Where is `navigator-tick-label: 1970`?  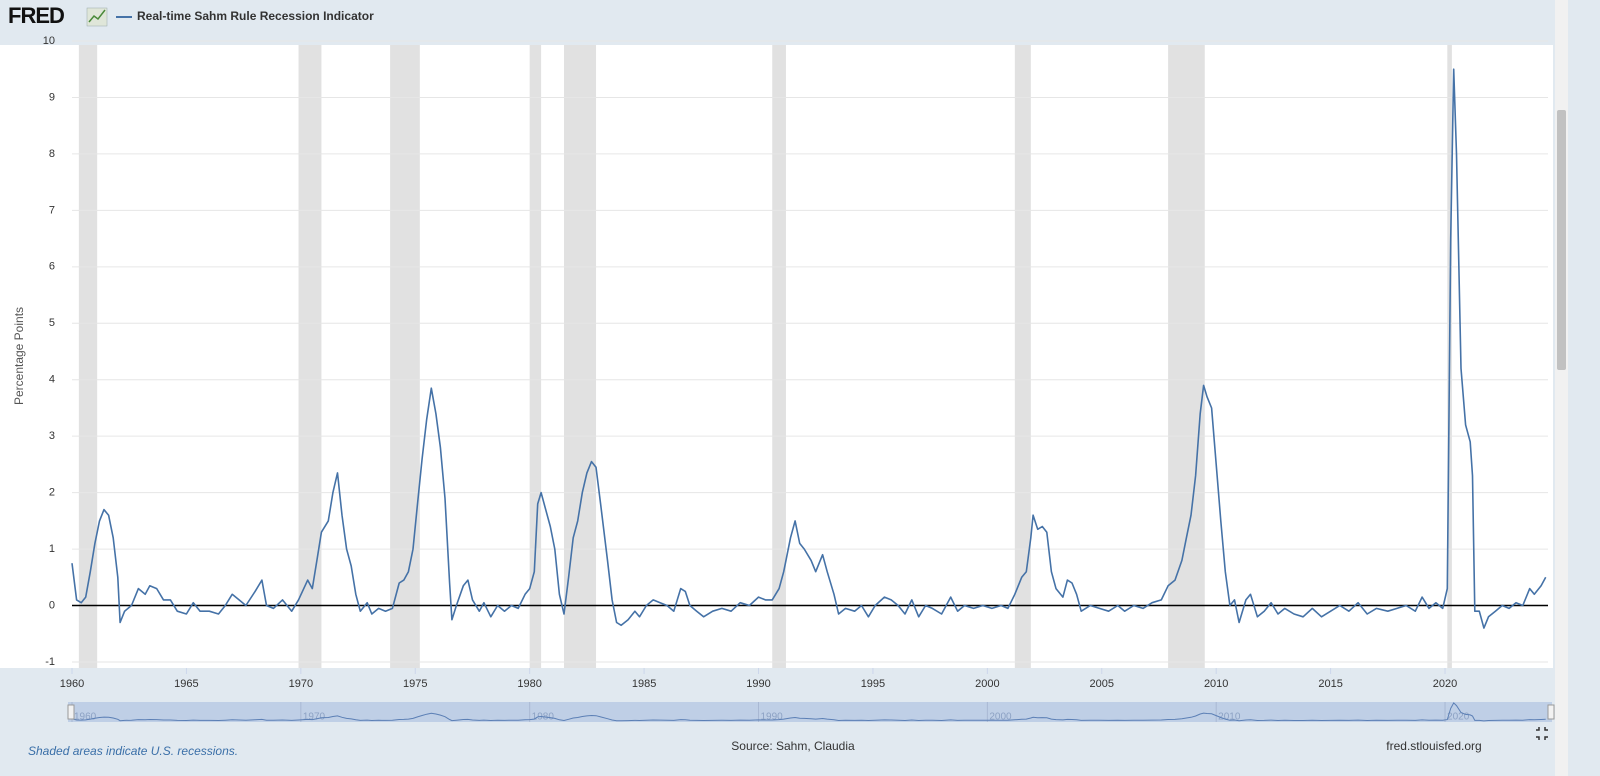 navigator-tick-label: 1970 is located at coordinates (314, 717).